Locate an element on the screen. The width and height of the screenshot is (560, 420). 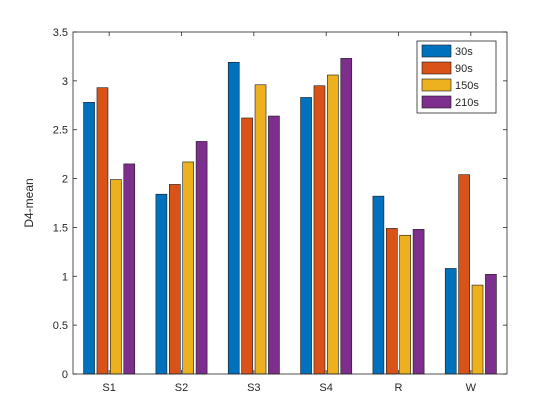
bar-S4-210s is located at coordinates (346, 216).